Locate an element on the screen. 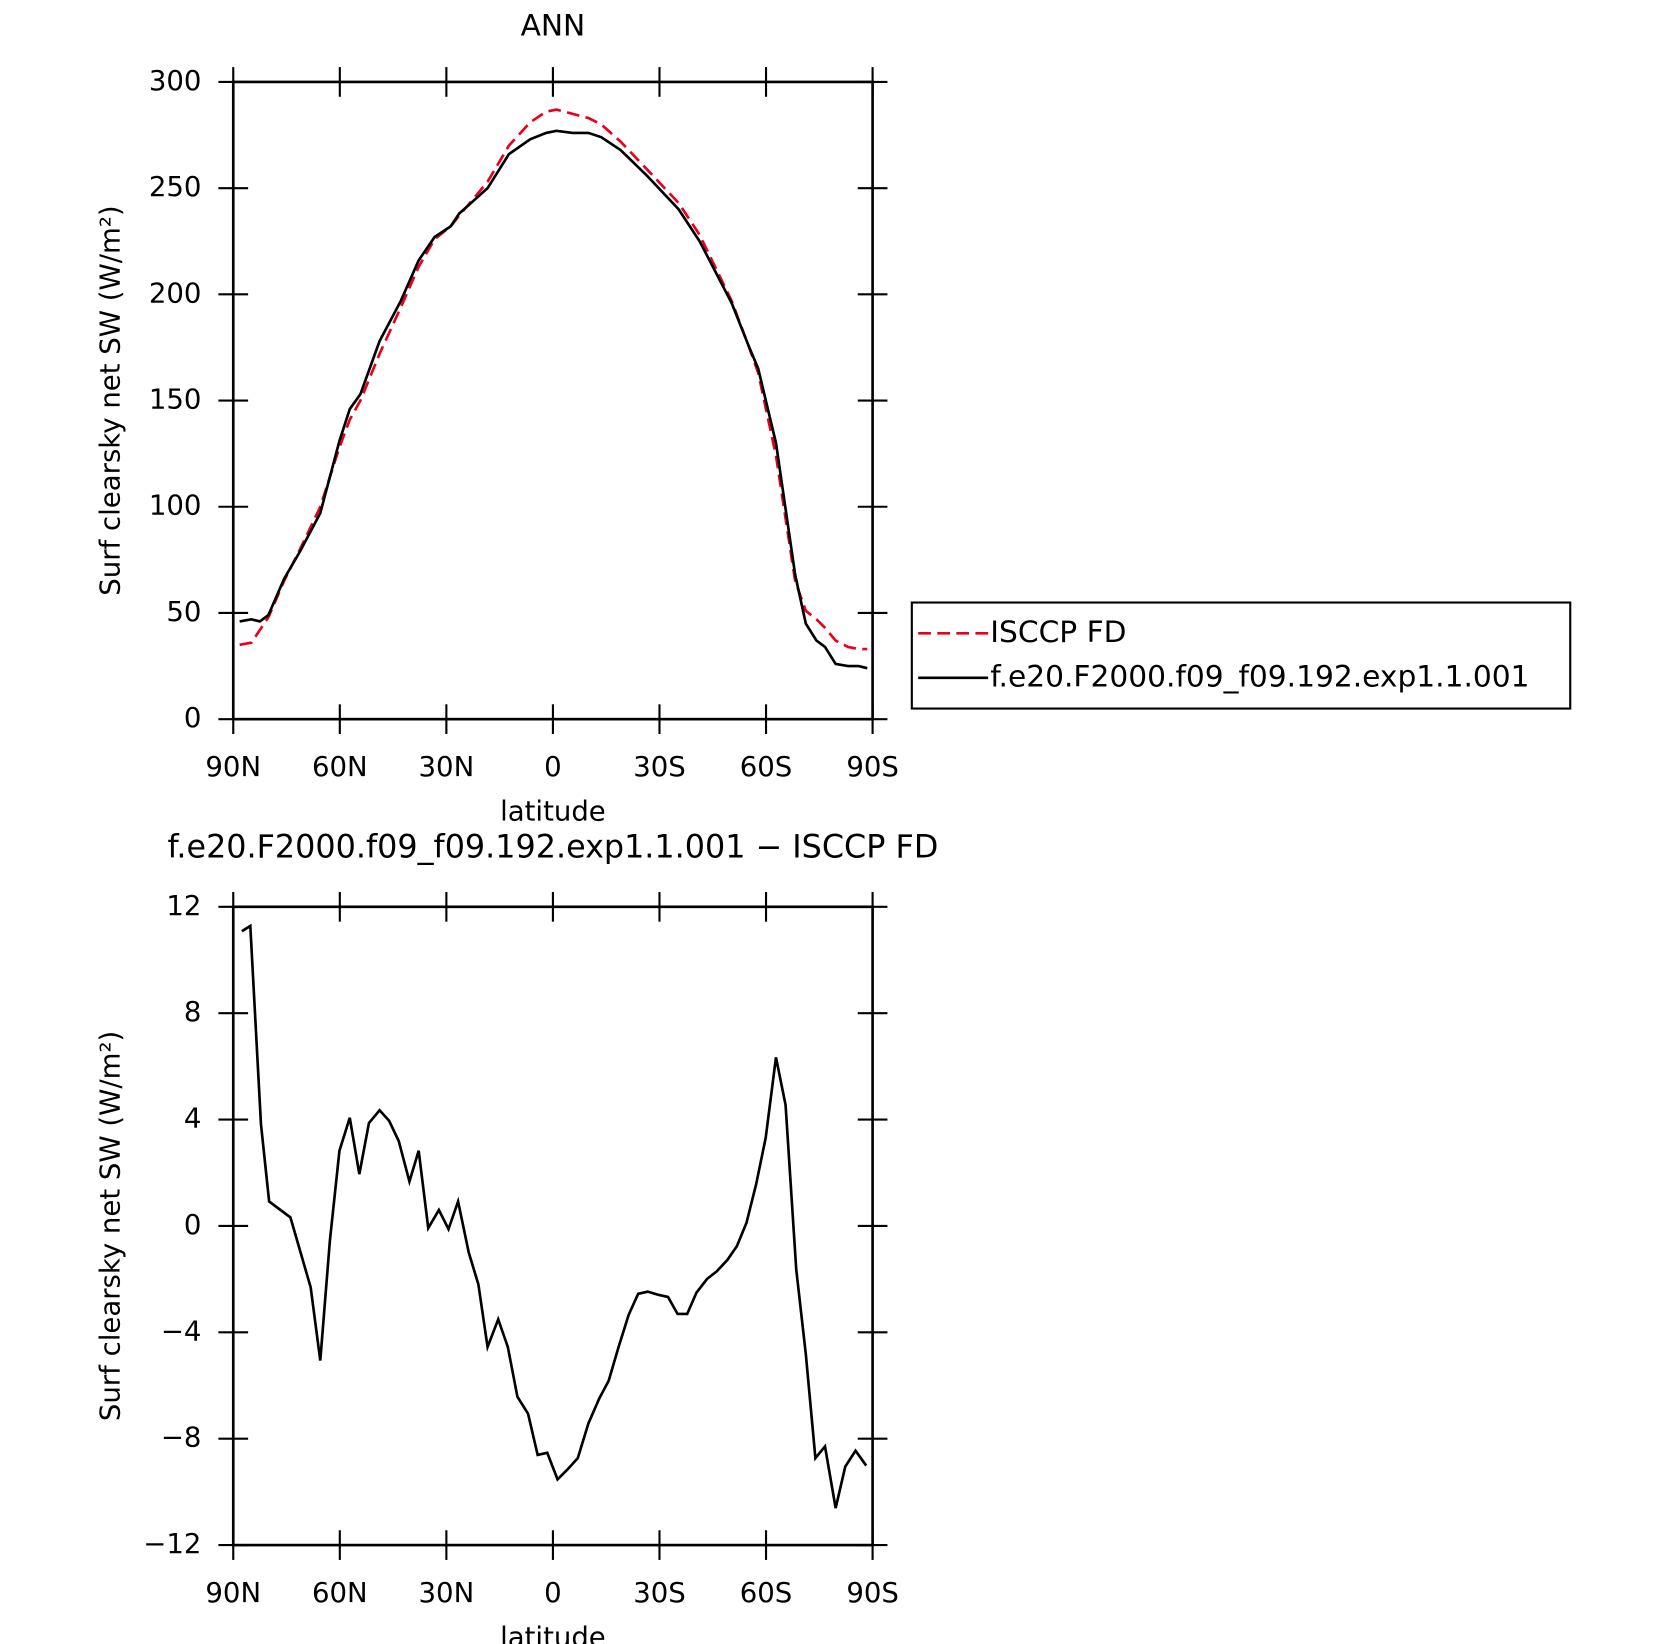 This screenshot has height=1644, width=1654. y-tick-label: 200 is located at coordinates (175, 293).